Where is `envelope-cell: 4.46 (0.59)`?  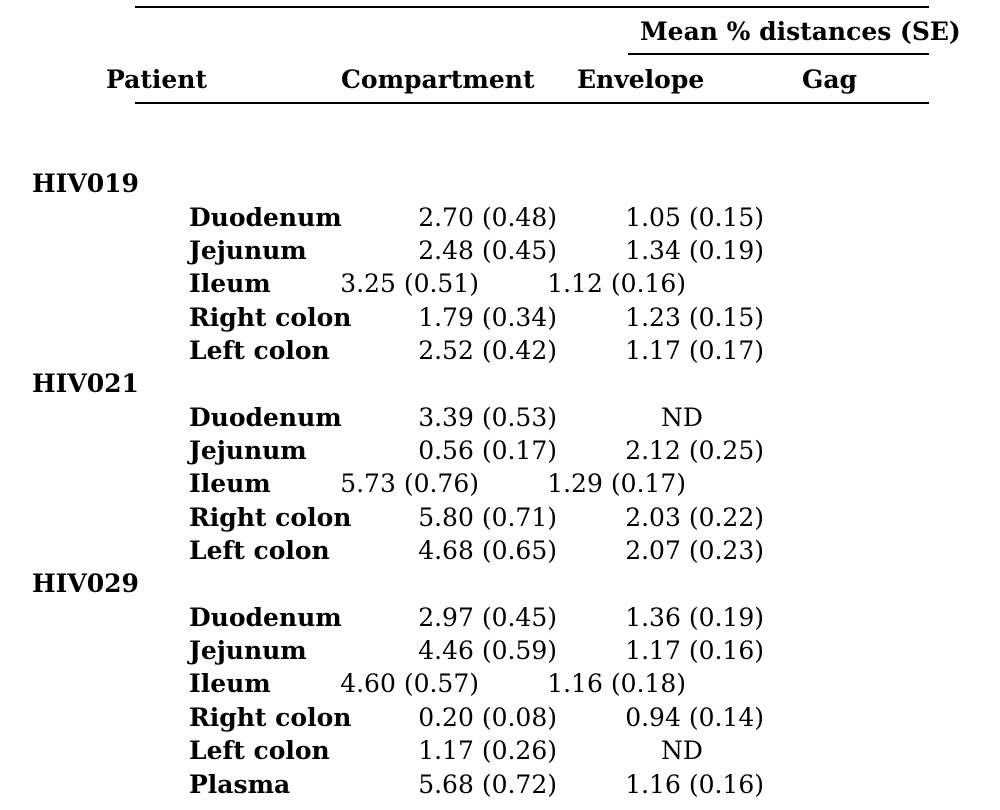 envelope-cell: 4.46 (0.59) is located at coordinates (487, 650).